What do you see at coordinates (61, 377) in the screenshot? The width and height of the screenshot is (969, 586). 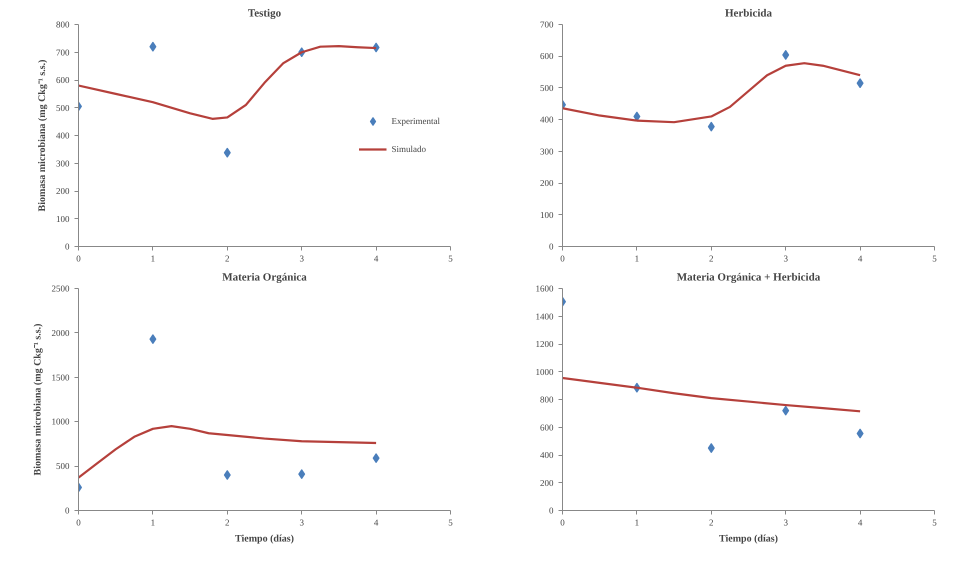 I see `y-tick-label: 1500` at bounding box center [61, 377].